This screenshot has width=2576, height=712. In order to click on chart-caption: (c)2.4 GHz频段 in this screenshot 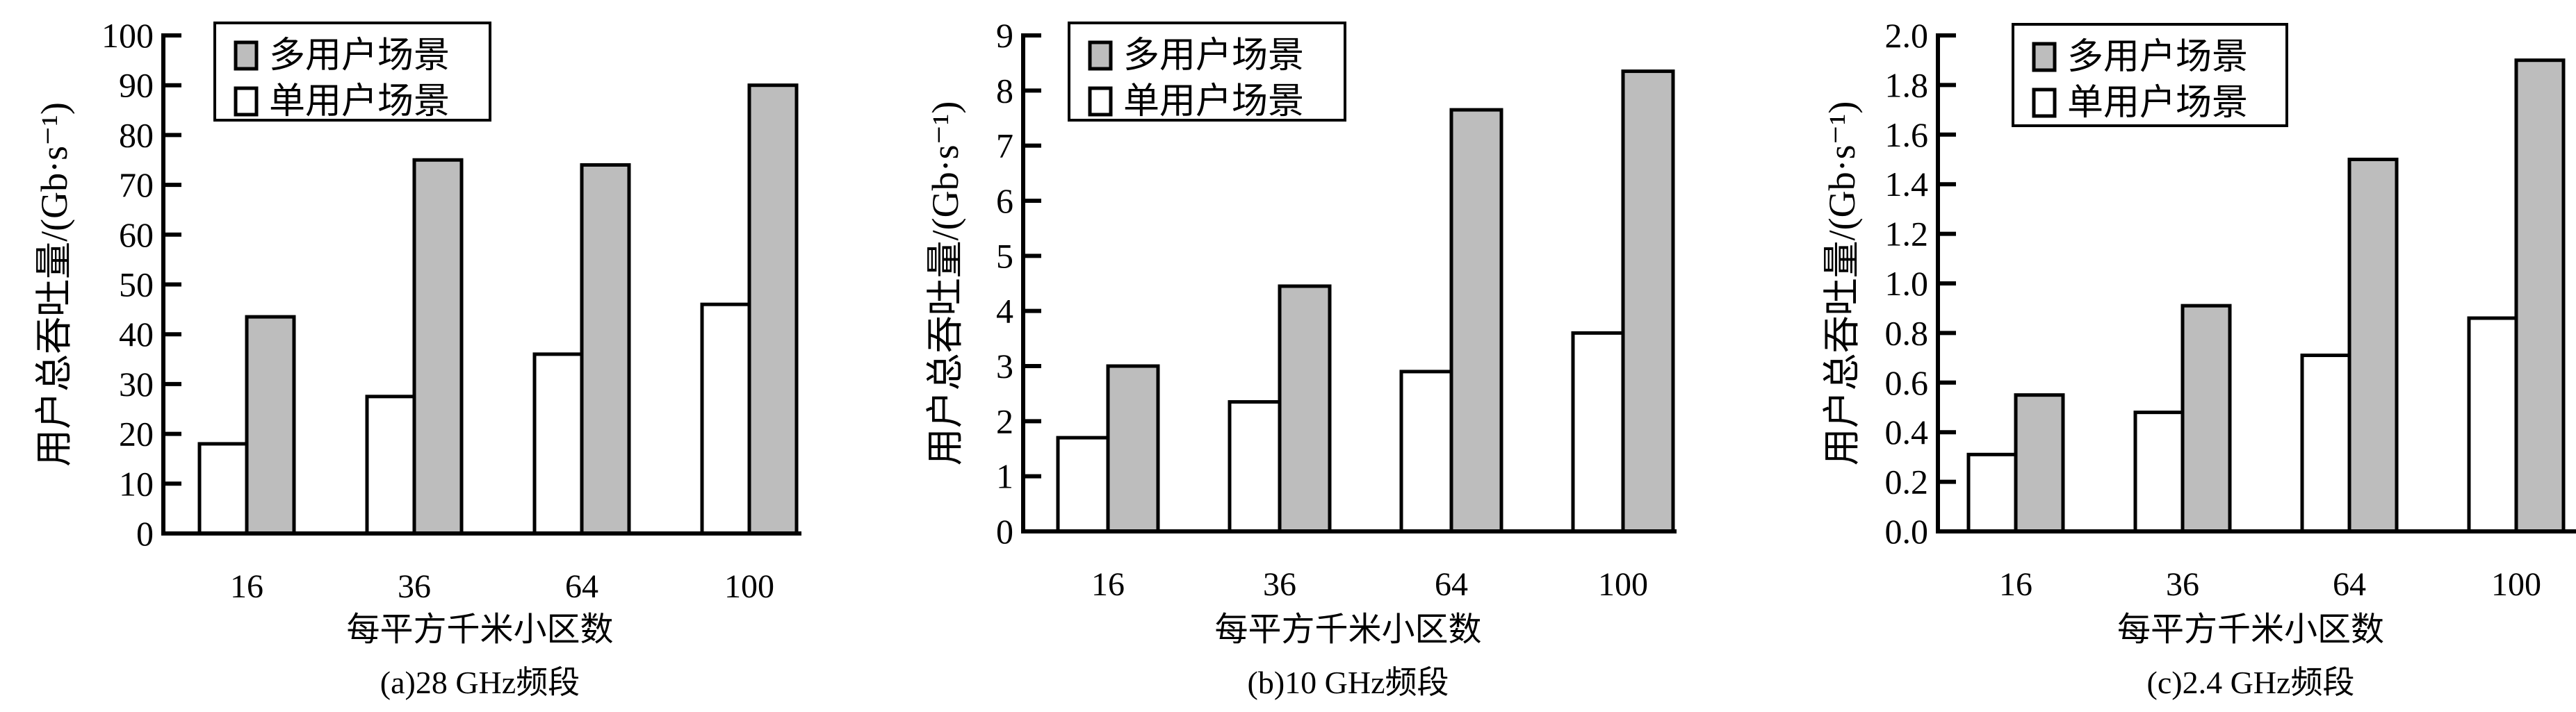, I will do `click(2251, 682)`.